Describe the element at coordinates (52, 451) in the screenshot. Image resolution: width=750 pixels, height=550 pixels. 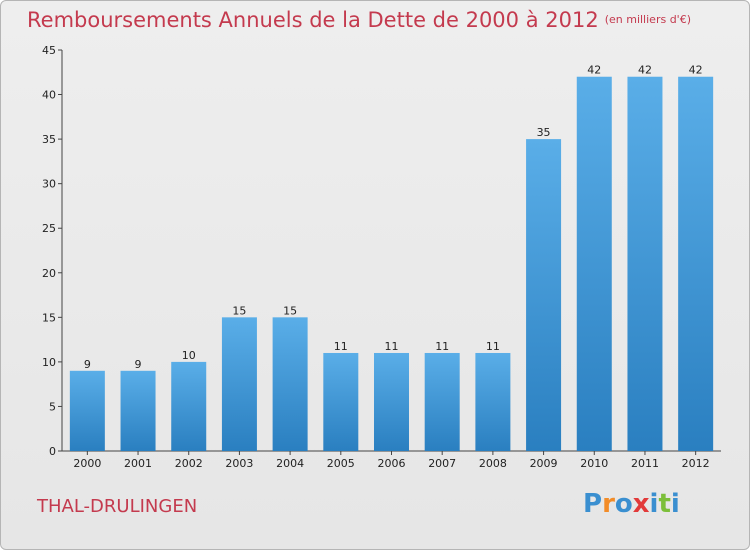
I see `y-tick-label: 0` at that location.